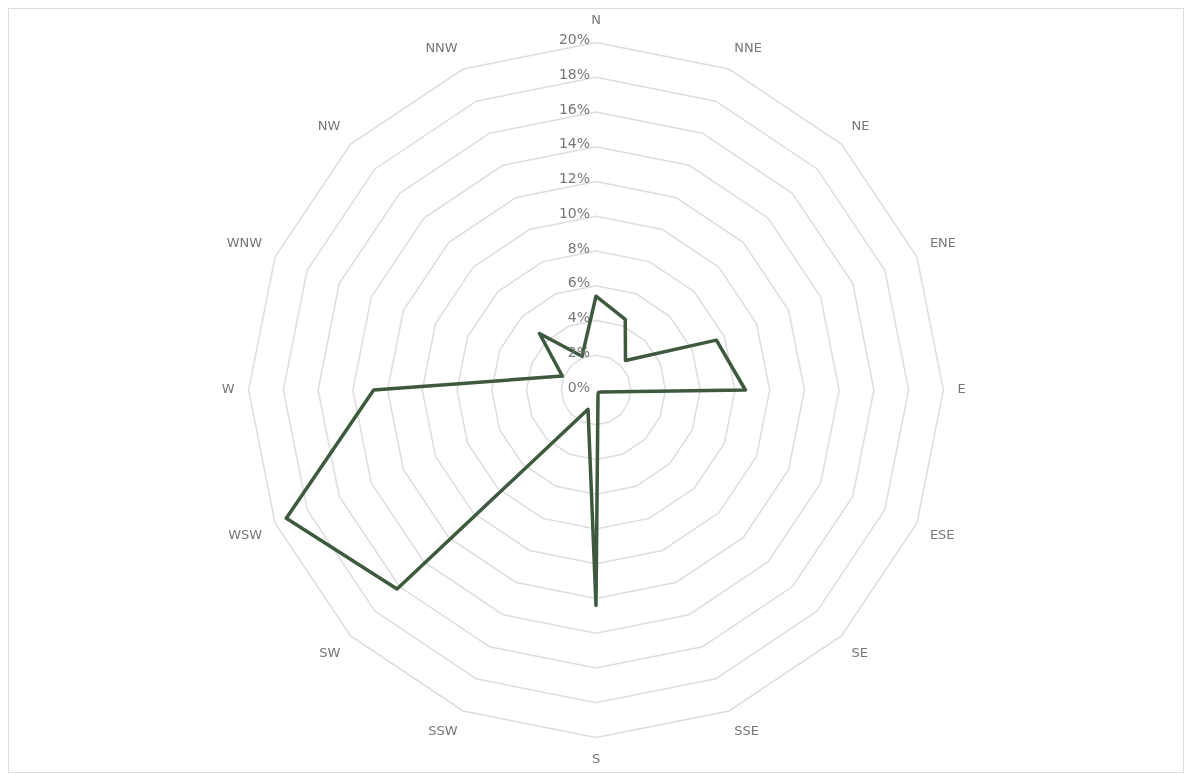 This screenshot has height=783, width=1194. What do you see at coordinates (578, 386) in the screenshot?
I see `y-tick-label: 0%` at bounding box center [578, 386].